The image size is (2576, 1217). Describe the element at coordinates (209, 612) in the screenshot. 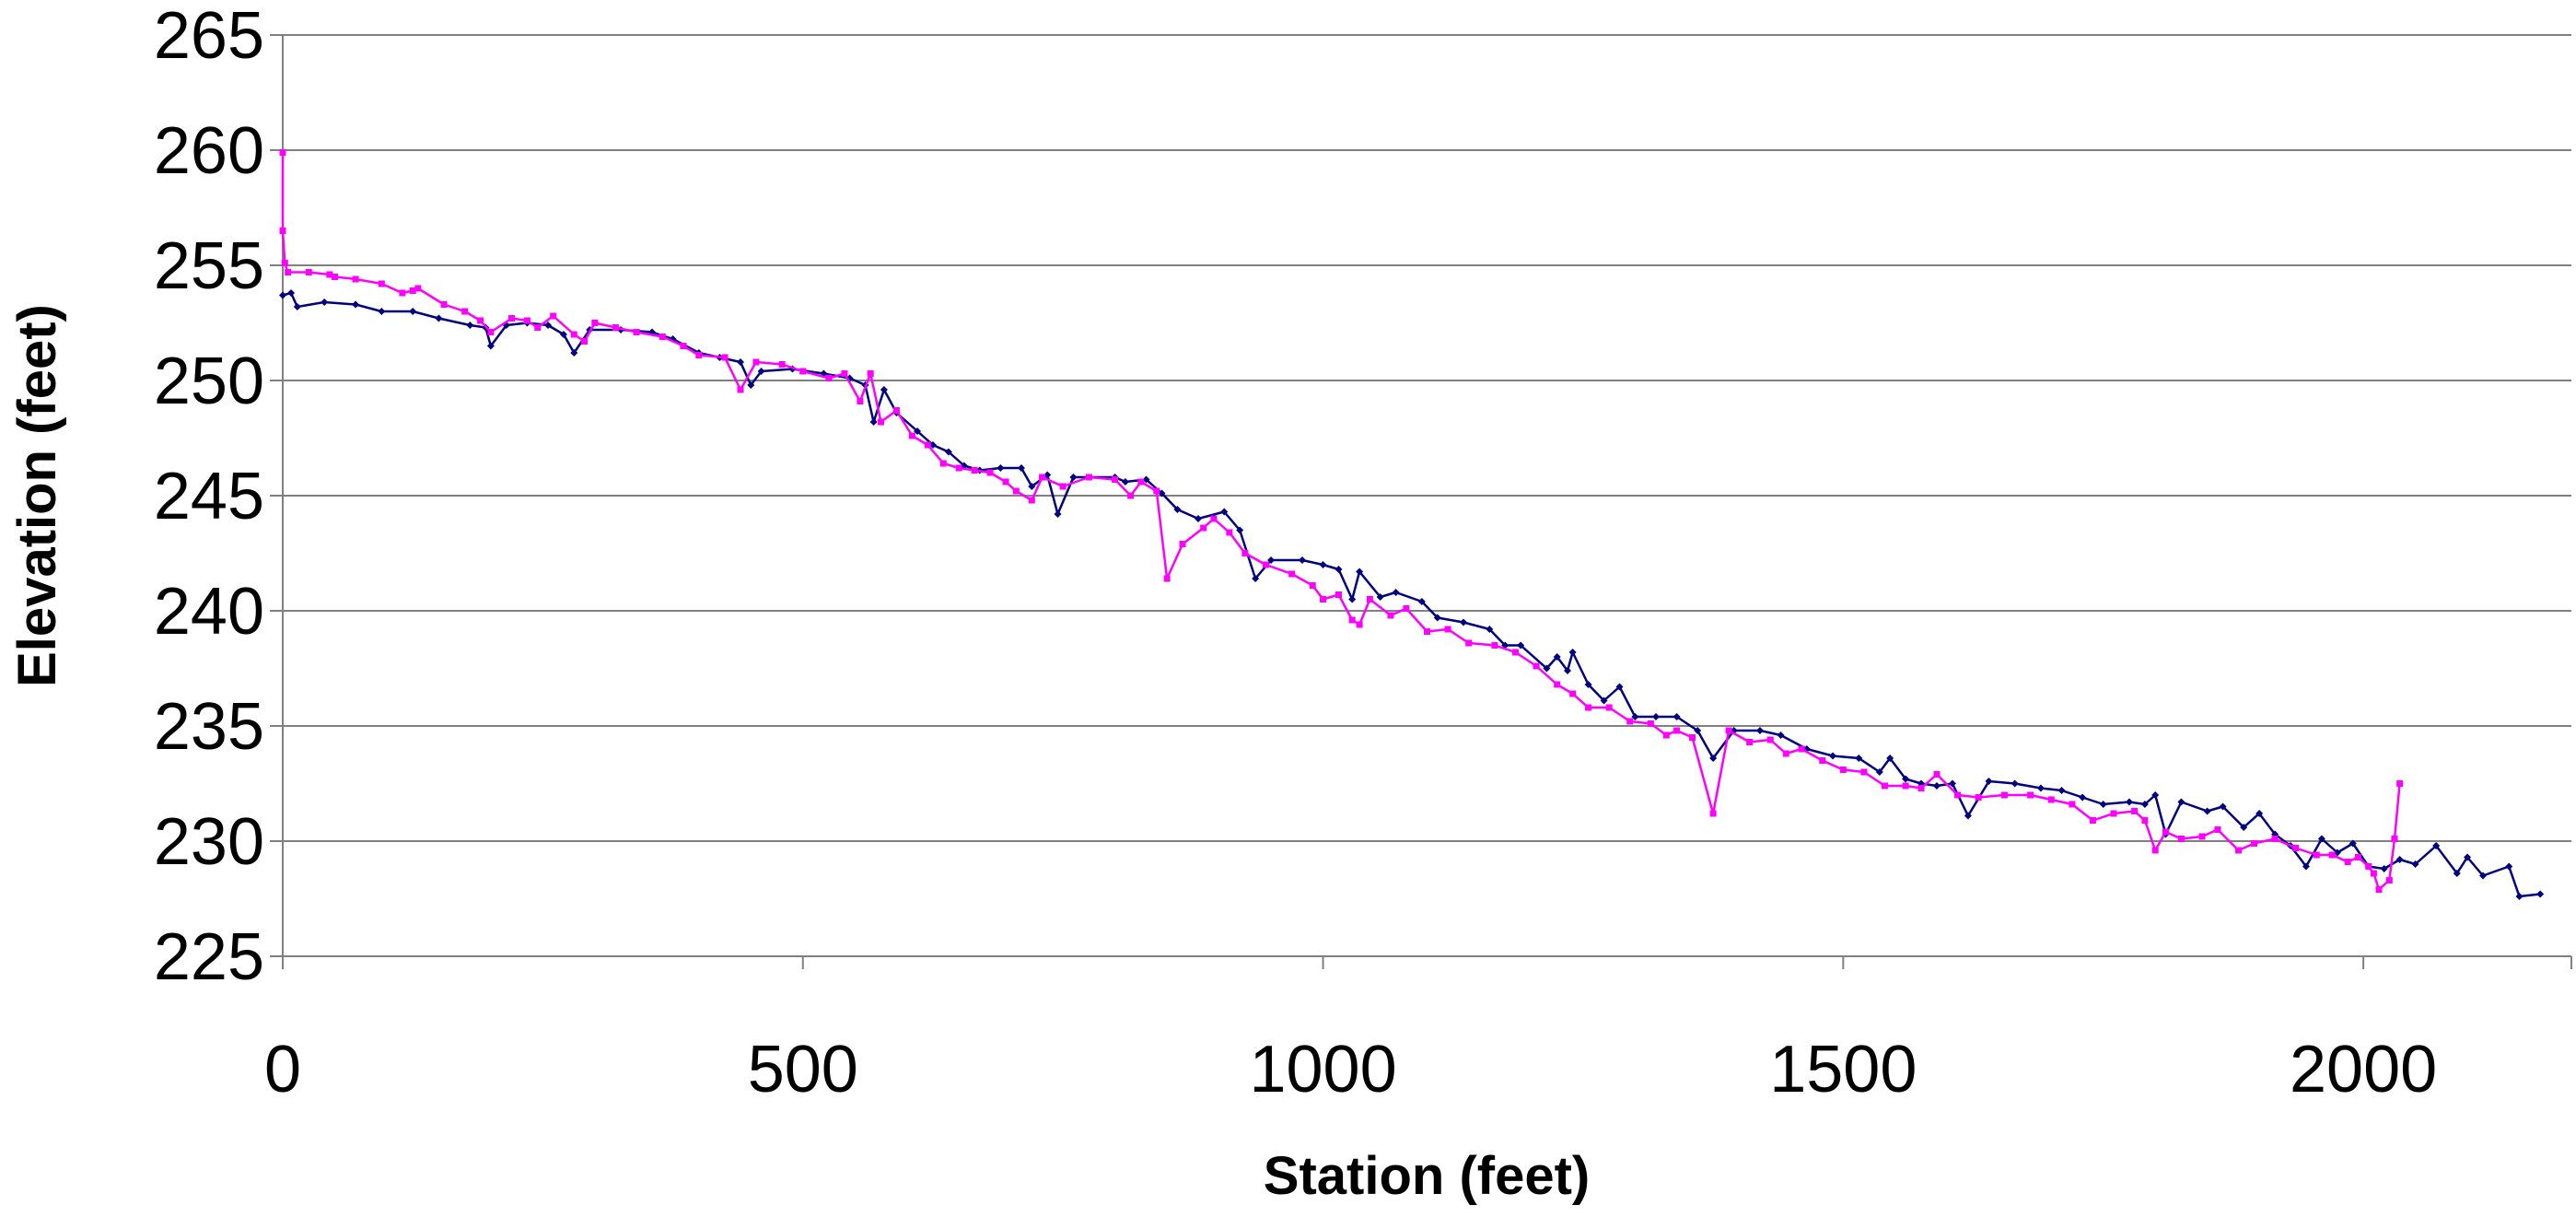

I see `y-tick-label: 240` at that location.